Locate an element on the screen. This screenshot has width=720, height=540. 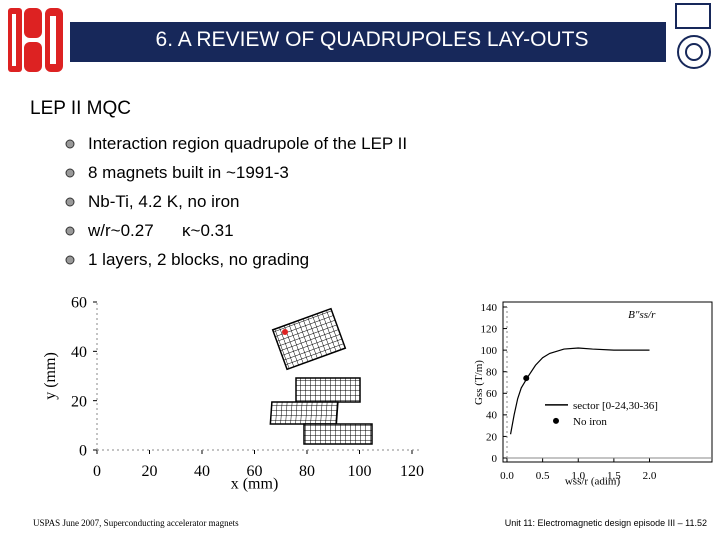
plot-frame is located at coordinates (607, 382).